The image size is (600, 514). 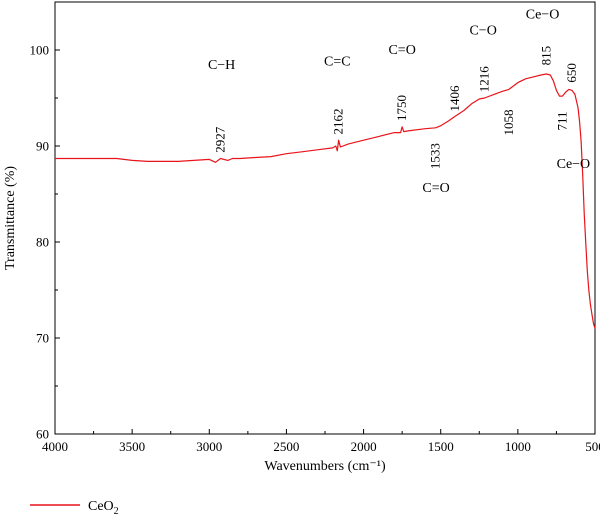 What do you see at coordinates (101, 506) in the screenshot?
I see `legend-label-main: CeO` at bounding box center [101, 506].